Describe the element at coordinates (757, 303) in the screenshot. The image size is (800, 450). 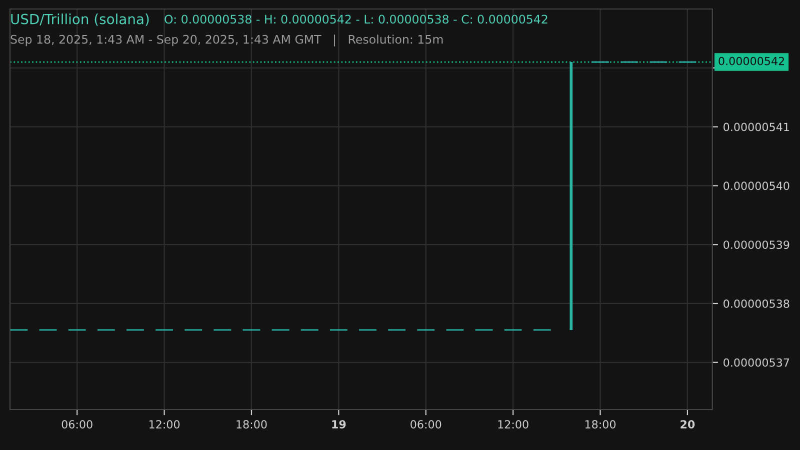
I see `y-tick-label: 0.00000538` at that location.